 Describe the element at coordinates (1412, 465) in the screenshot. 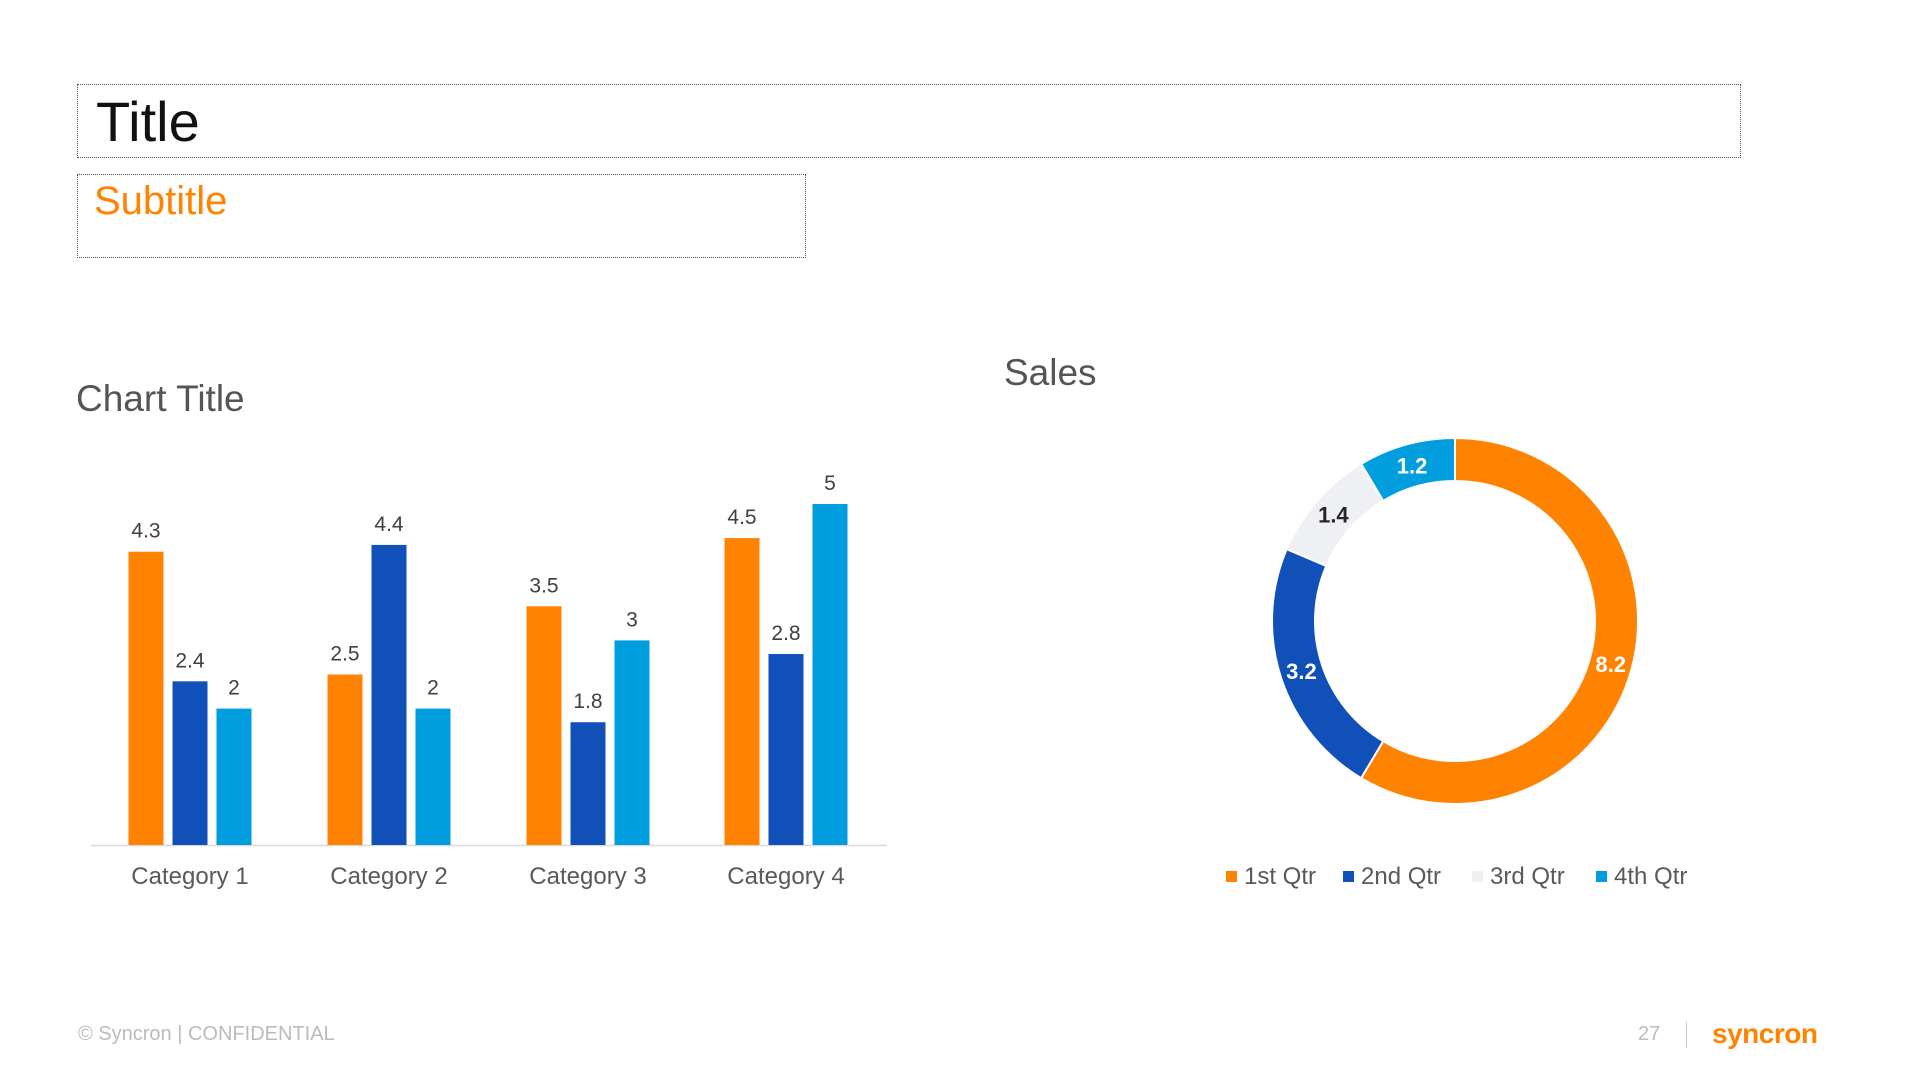

I see `donut-data-label: 1.2` at that location.